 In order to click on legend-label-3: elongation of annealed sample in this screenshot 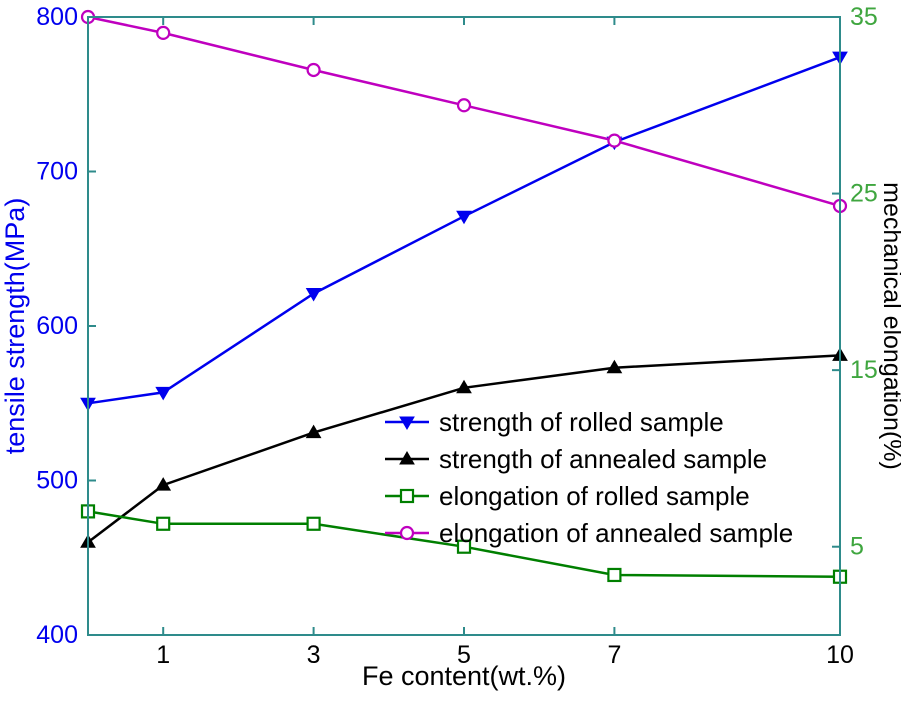, I will do `click(616, 533)`.